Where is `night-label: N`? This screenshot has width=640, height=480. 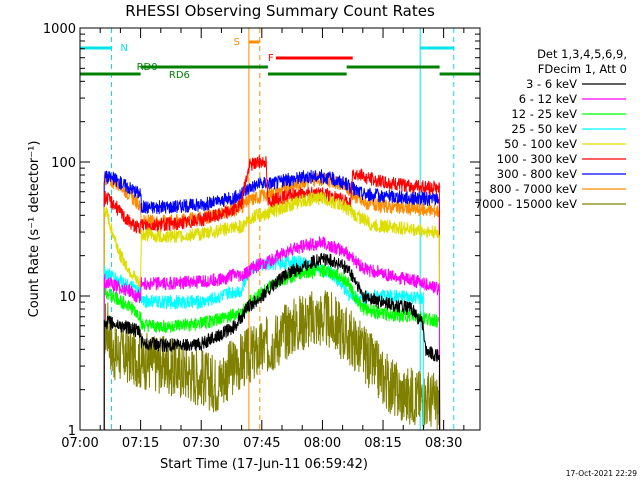
night-label: N is located at coordinates (123, 48).